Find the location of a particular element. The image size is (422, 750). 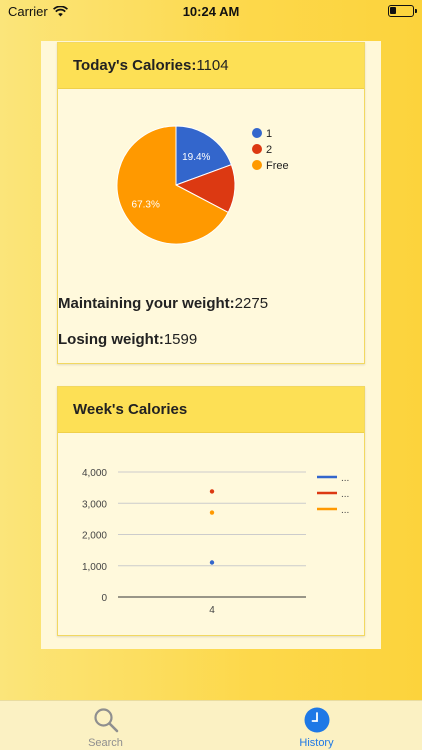

losing-weight-value: 1599 is located at coordinates (180, 339).